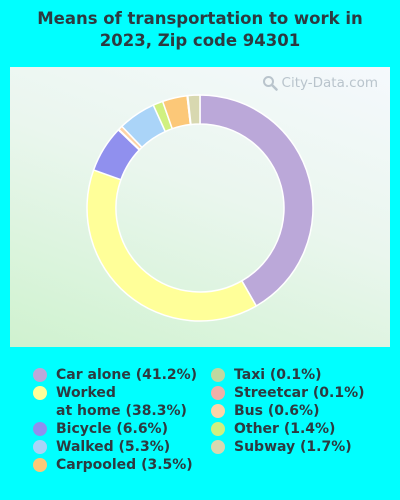 This screenshot has width=400, height=500. What do you see at coordinates (172, 245) in the screenshot?
I see `slice-worked-at-home` at bounding box center [172, 245].